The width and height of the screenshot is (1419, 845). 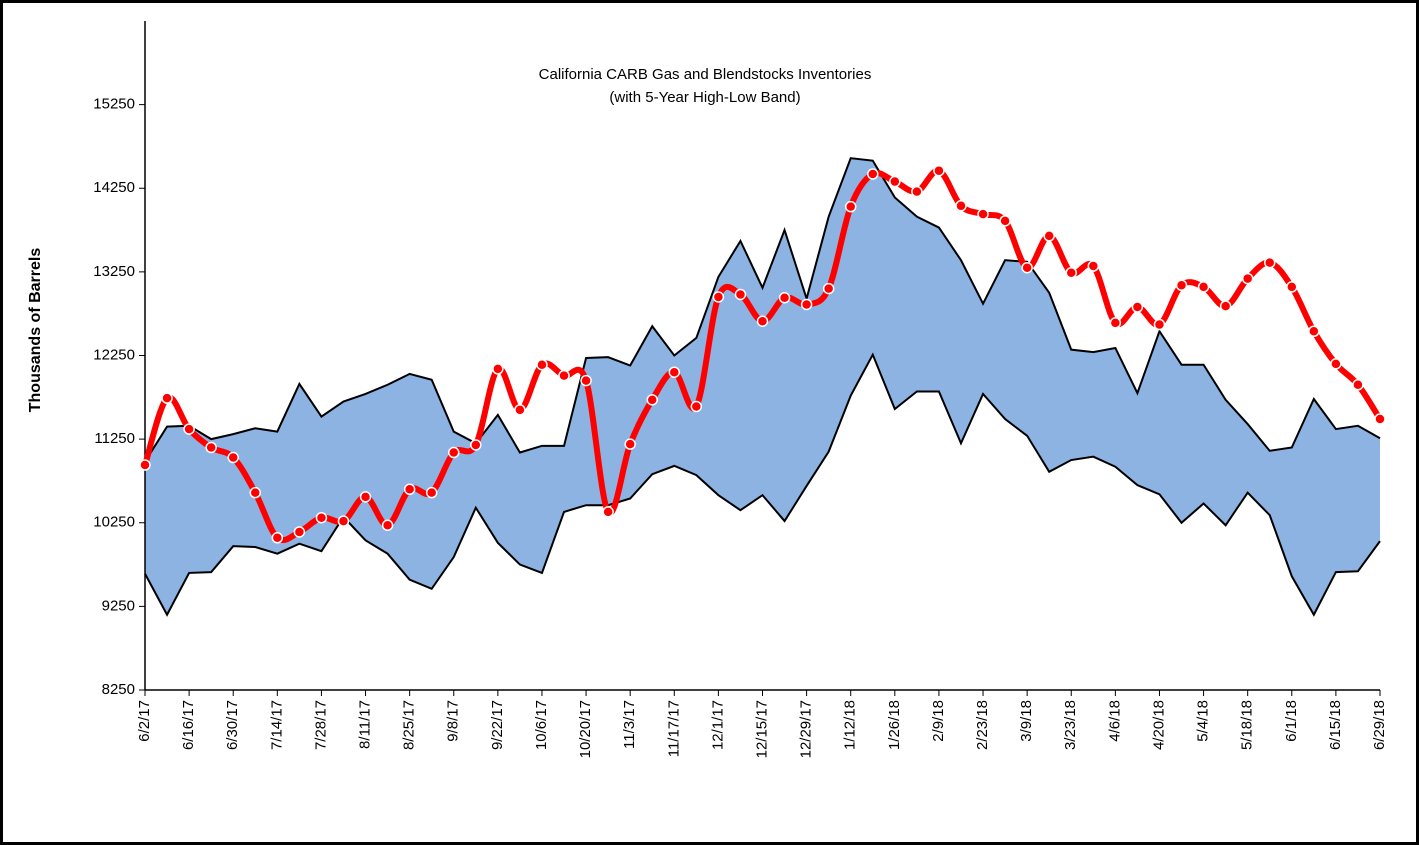 I want to click on y-axis-label: Thousands of Barrels, so click(x=35, y=330).